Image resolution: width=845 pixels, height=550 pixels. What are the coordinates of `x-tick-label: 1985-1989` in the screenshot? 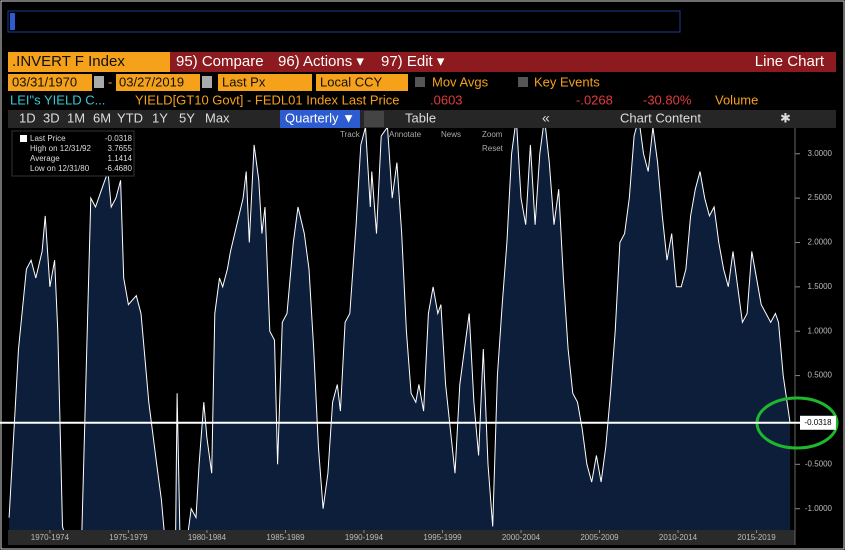 It's located at (285, 537).